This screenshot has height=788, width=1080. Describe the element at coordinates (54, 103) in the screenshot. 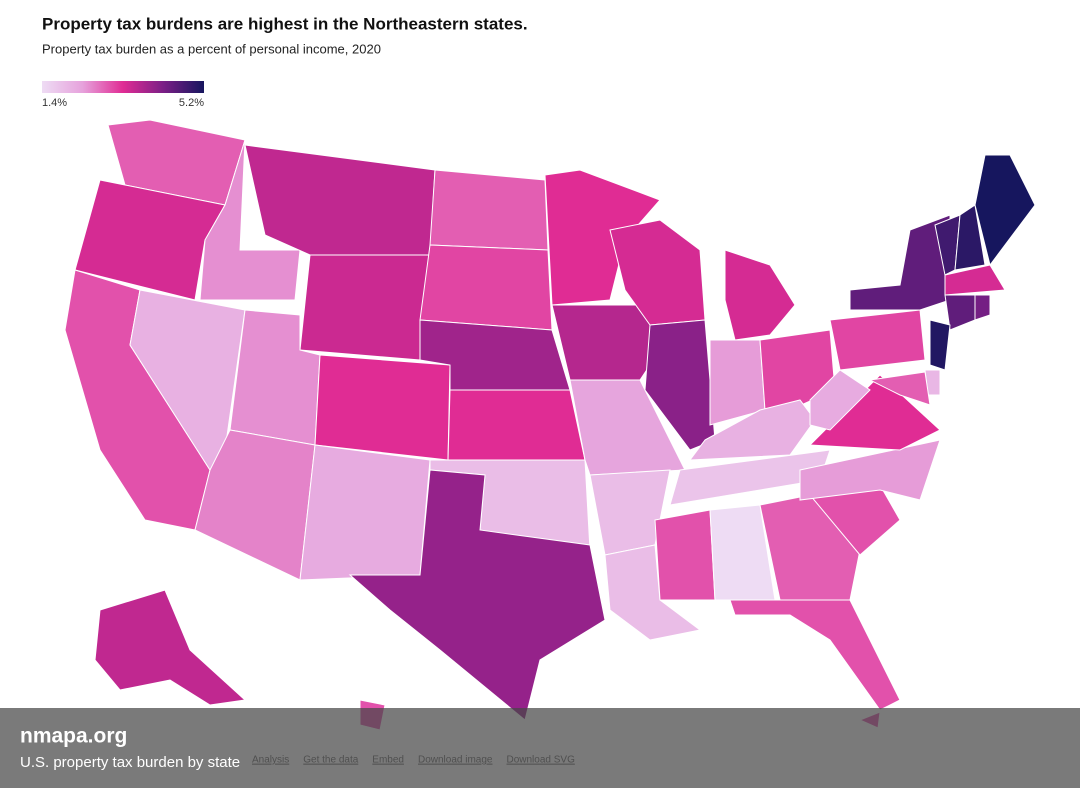

I see `legend-min-label: 1.4%` at that location.